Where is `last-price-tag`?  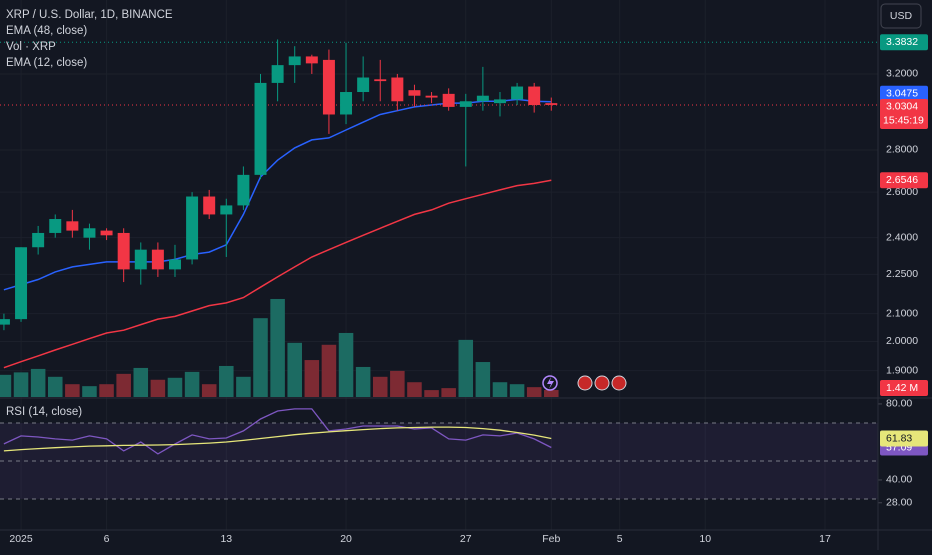
last-price-tag is located at coordinates (904, 113).